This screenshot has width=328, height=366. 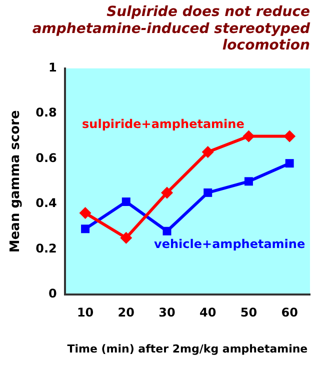 What do you see at coordinates (126, 313) in the screenshot?
I see `x-tick-label: 20` at bounding box center [126, 313].